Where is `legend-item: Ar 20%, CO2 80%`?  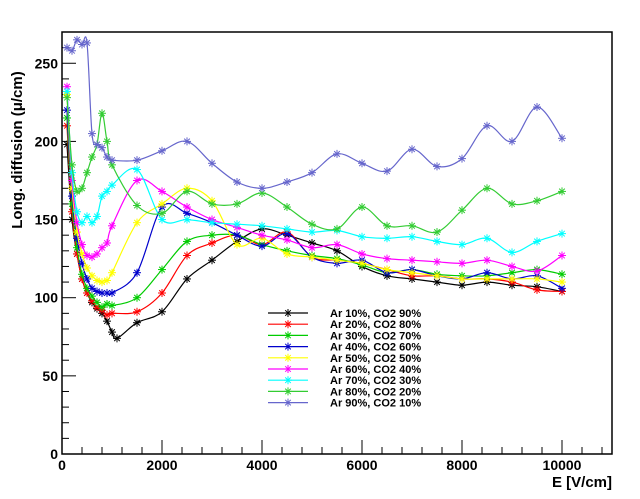
legend-item: Ar 20%, CO2 80% is located at coordinates (344, 325).